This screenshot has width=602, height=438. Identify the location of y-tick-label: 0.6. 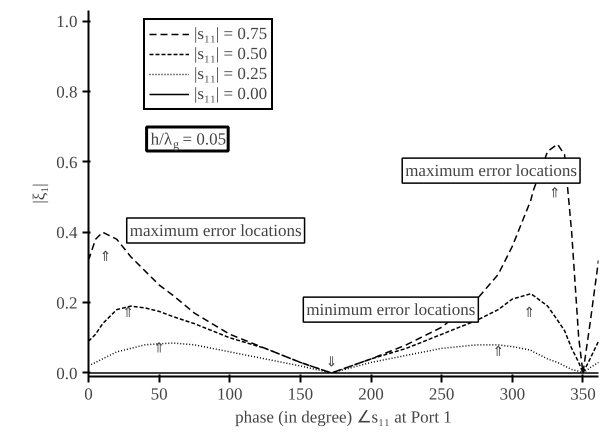
(67, 162).